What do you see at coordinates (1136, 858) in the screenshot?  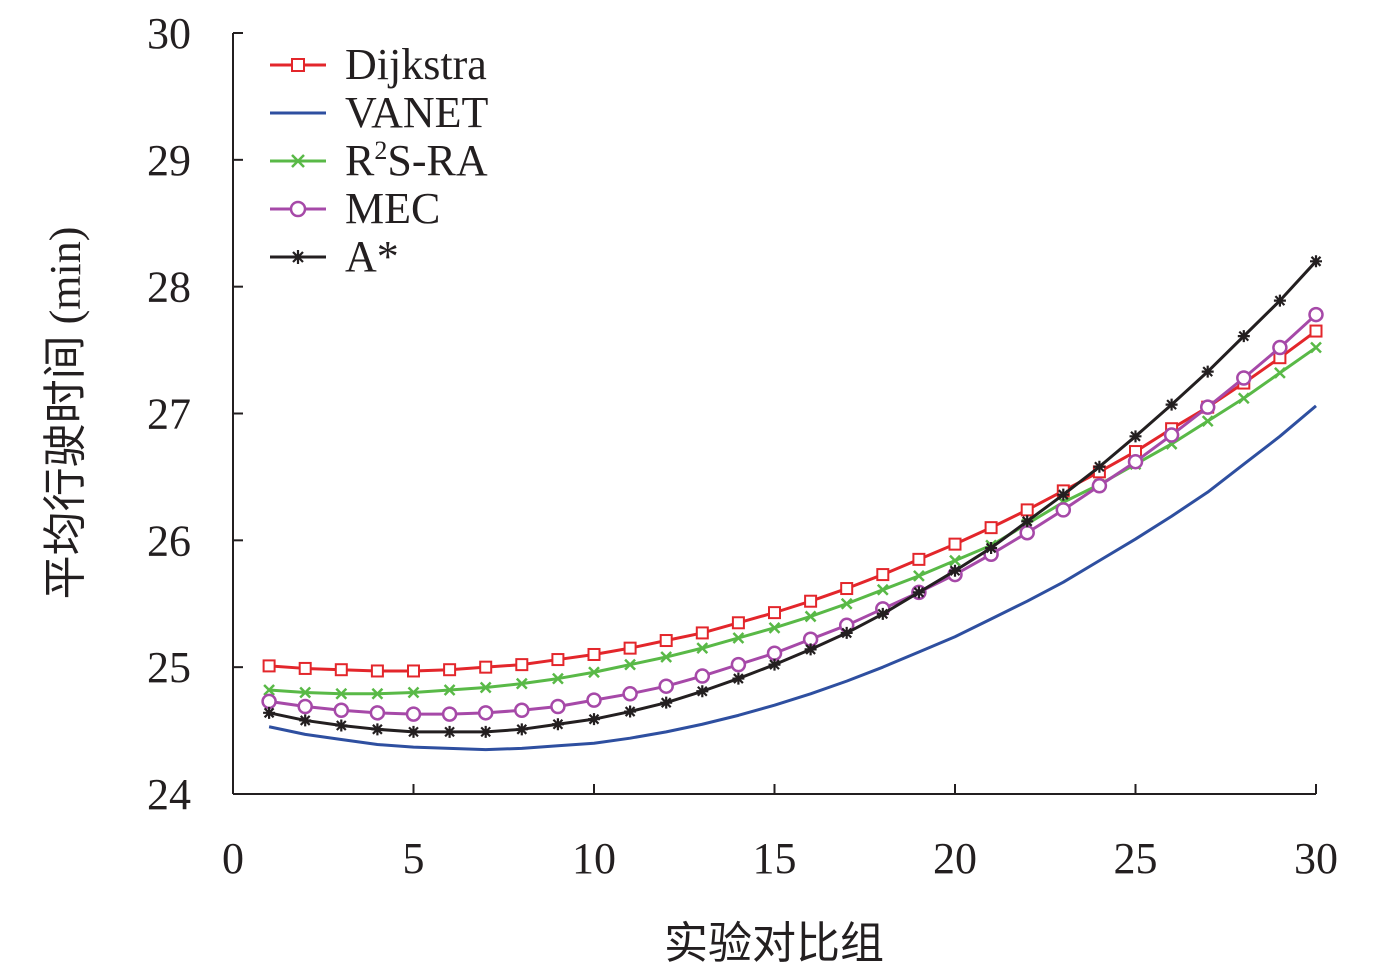 I see `x-tick-label: 25` at bounding box center [1136, 858].